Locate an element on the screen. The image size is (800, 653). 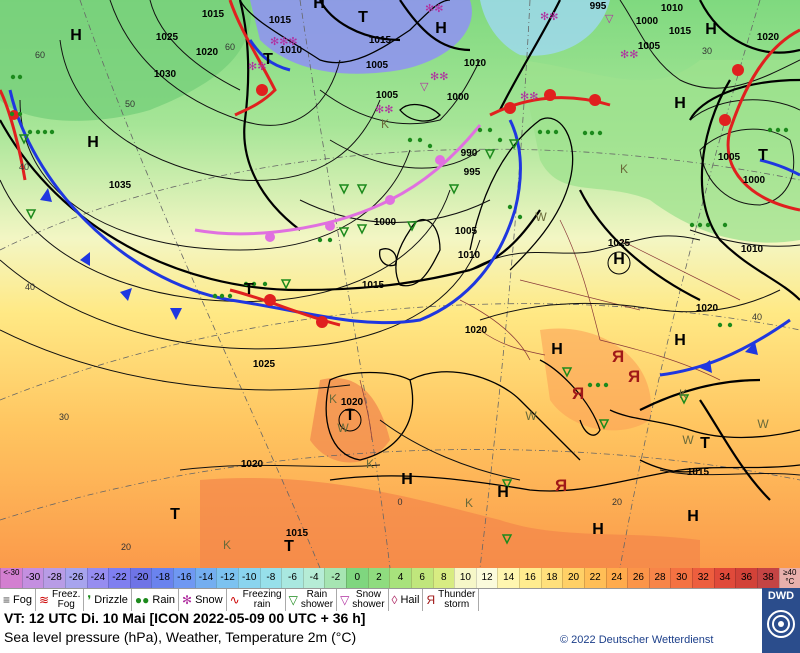
graticule-label: 40 is located at coordinates (24, 167).